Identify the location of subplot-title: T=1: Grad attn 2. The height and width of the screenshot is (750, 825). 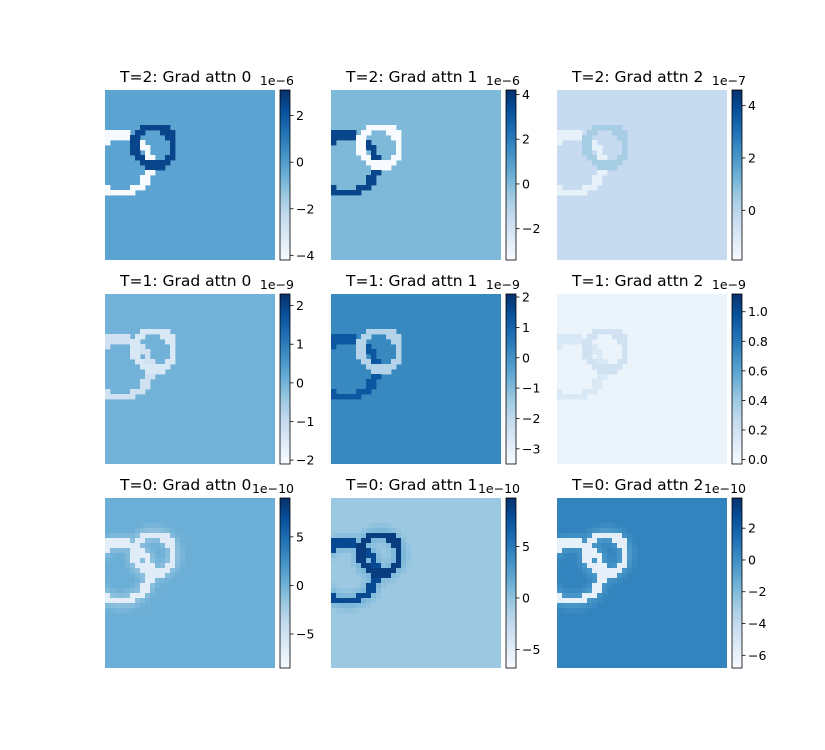
(637, 281).